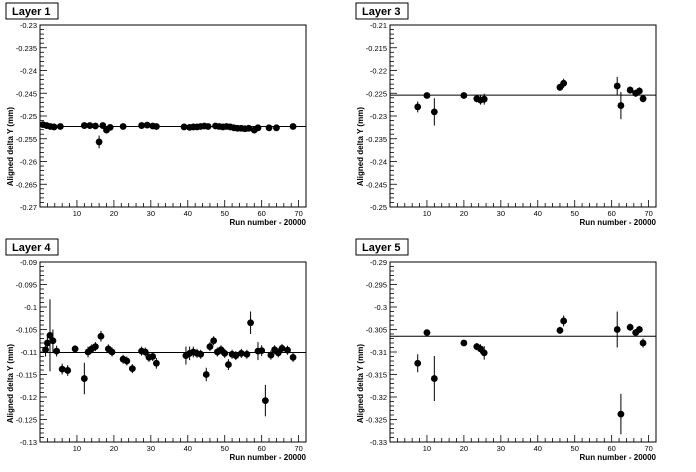 The height and width of the screenshot is (472, 696). What do you see at coordinates (77, 213) in the screenshot?
I see `layer-1-xtick-label: 10` at bounding box center [77, 213].